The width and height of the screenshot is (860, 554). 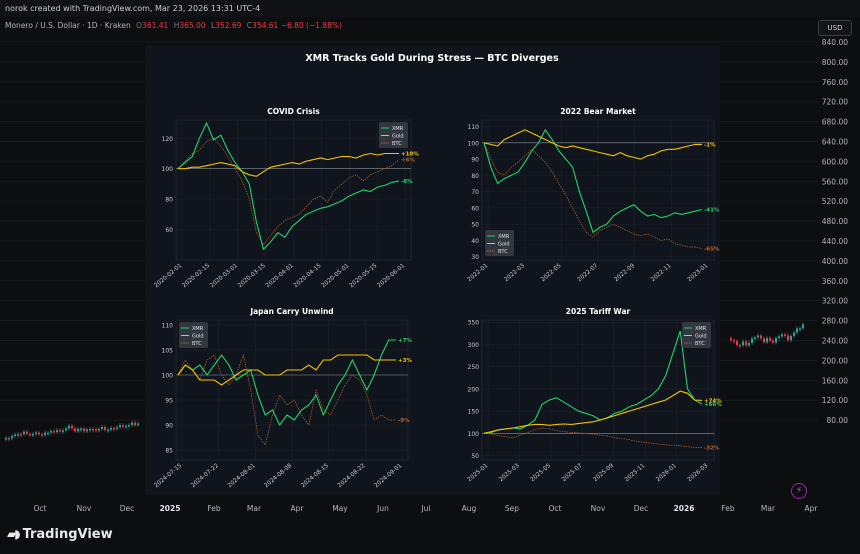 What do you see at coordinates (410, 154) in the screenshot?
I see `end-label-gold: +10%` at bounding box center [410, 154].